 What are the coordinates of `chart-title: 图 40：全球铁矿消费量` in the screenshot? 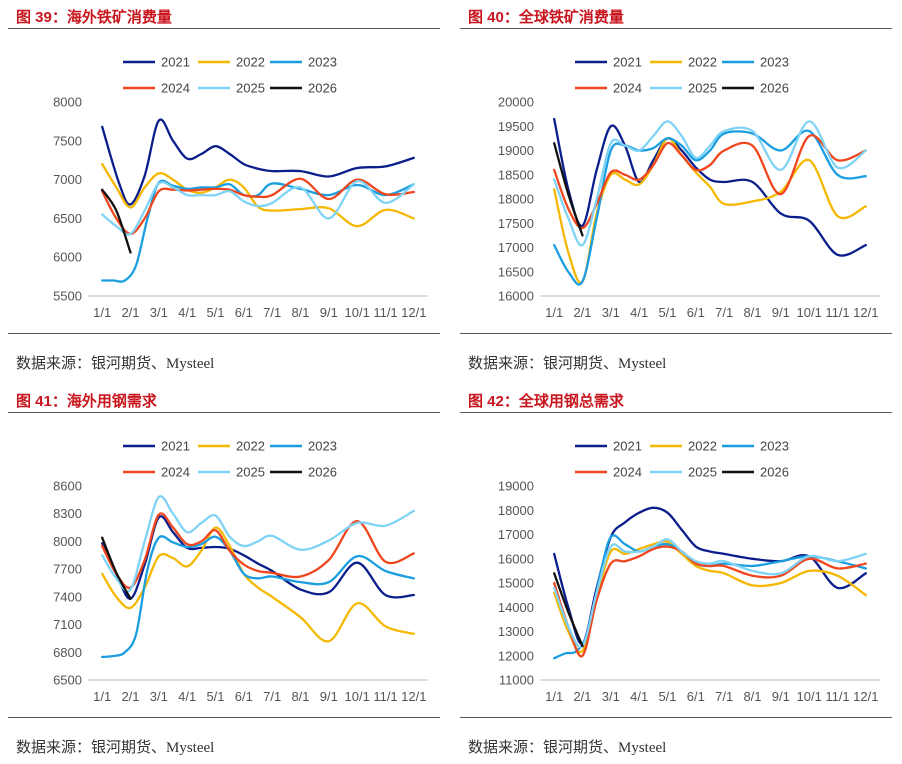 It's located at (546, 17).